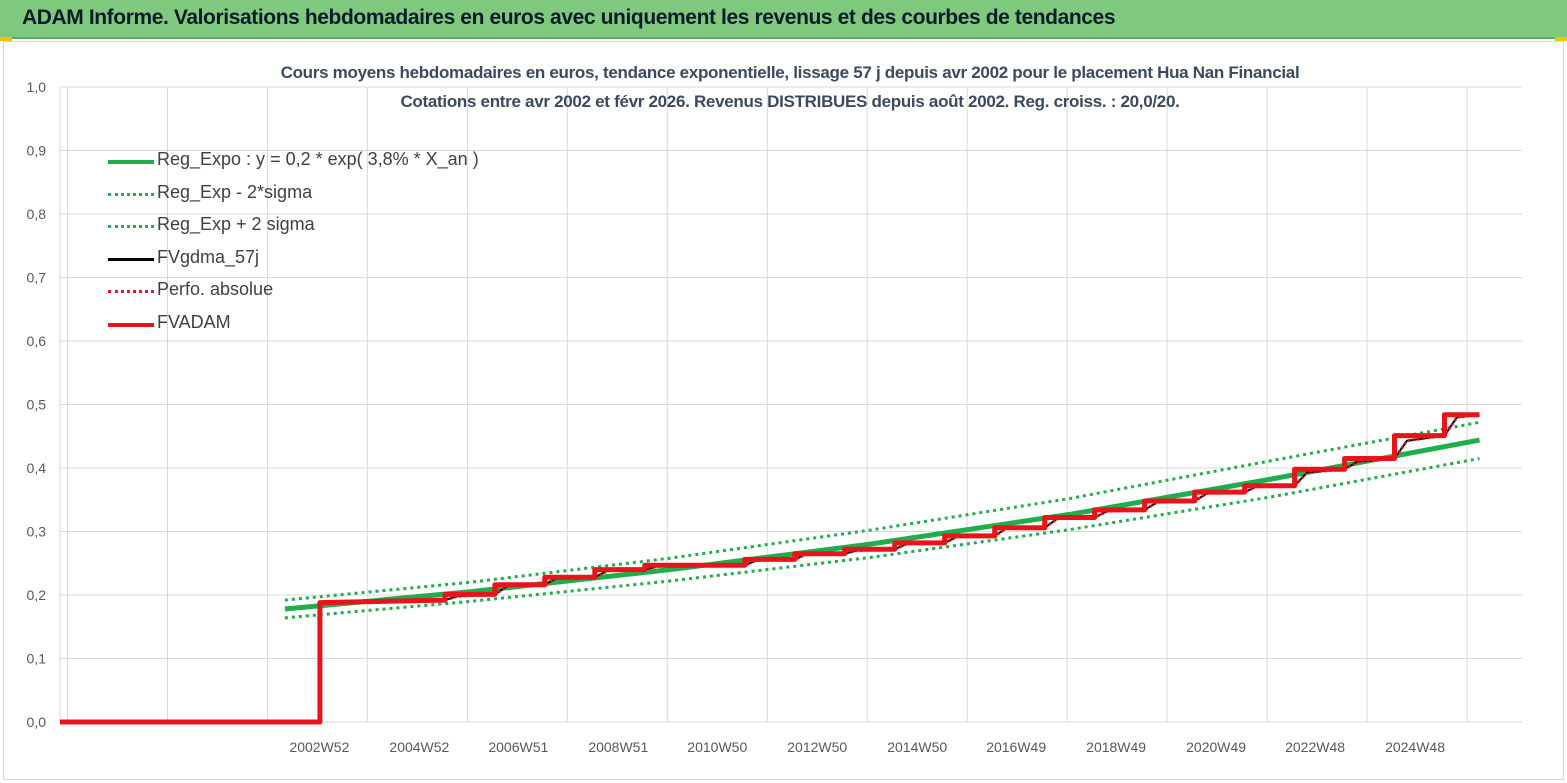 The image size is (1567, 783). What do you see at coordinates (37, 214) in the screenshot?
I see `y-tick-label: 0,8` at bounding box center [37, 214].